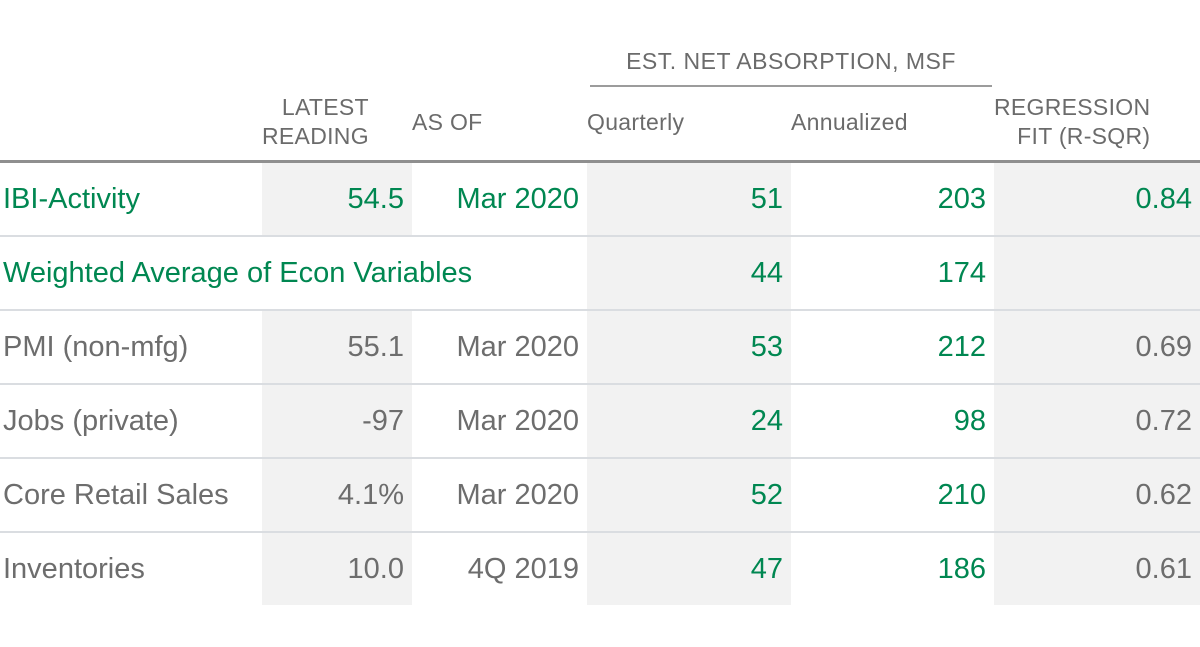 The width and height of the screenshot is (1200, 647). I want to click on table-row-ibi-activity: IBI-Activity 54.5 Mar 2020 51 203 0.84, so click(600, 199).